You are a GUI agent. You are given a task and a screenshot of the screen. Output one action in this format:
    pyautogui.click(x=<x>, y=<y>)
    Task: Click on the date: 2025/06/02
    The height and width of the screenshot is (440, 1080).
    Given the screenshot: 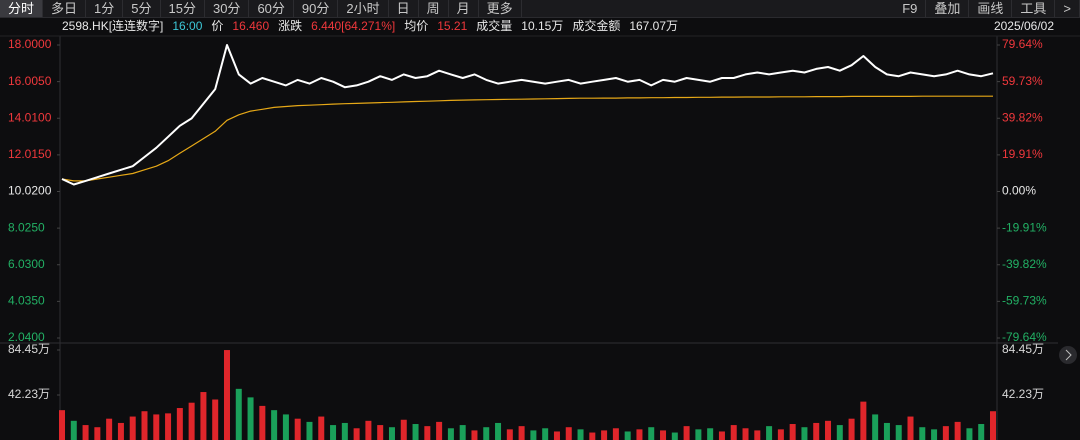 What is the action you would take?
    pyautogui.click(x=1023, y=26)
    